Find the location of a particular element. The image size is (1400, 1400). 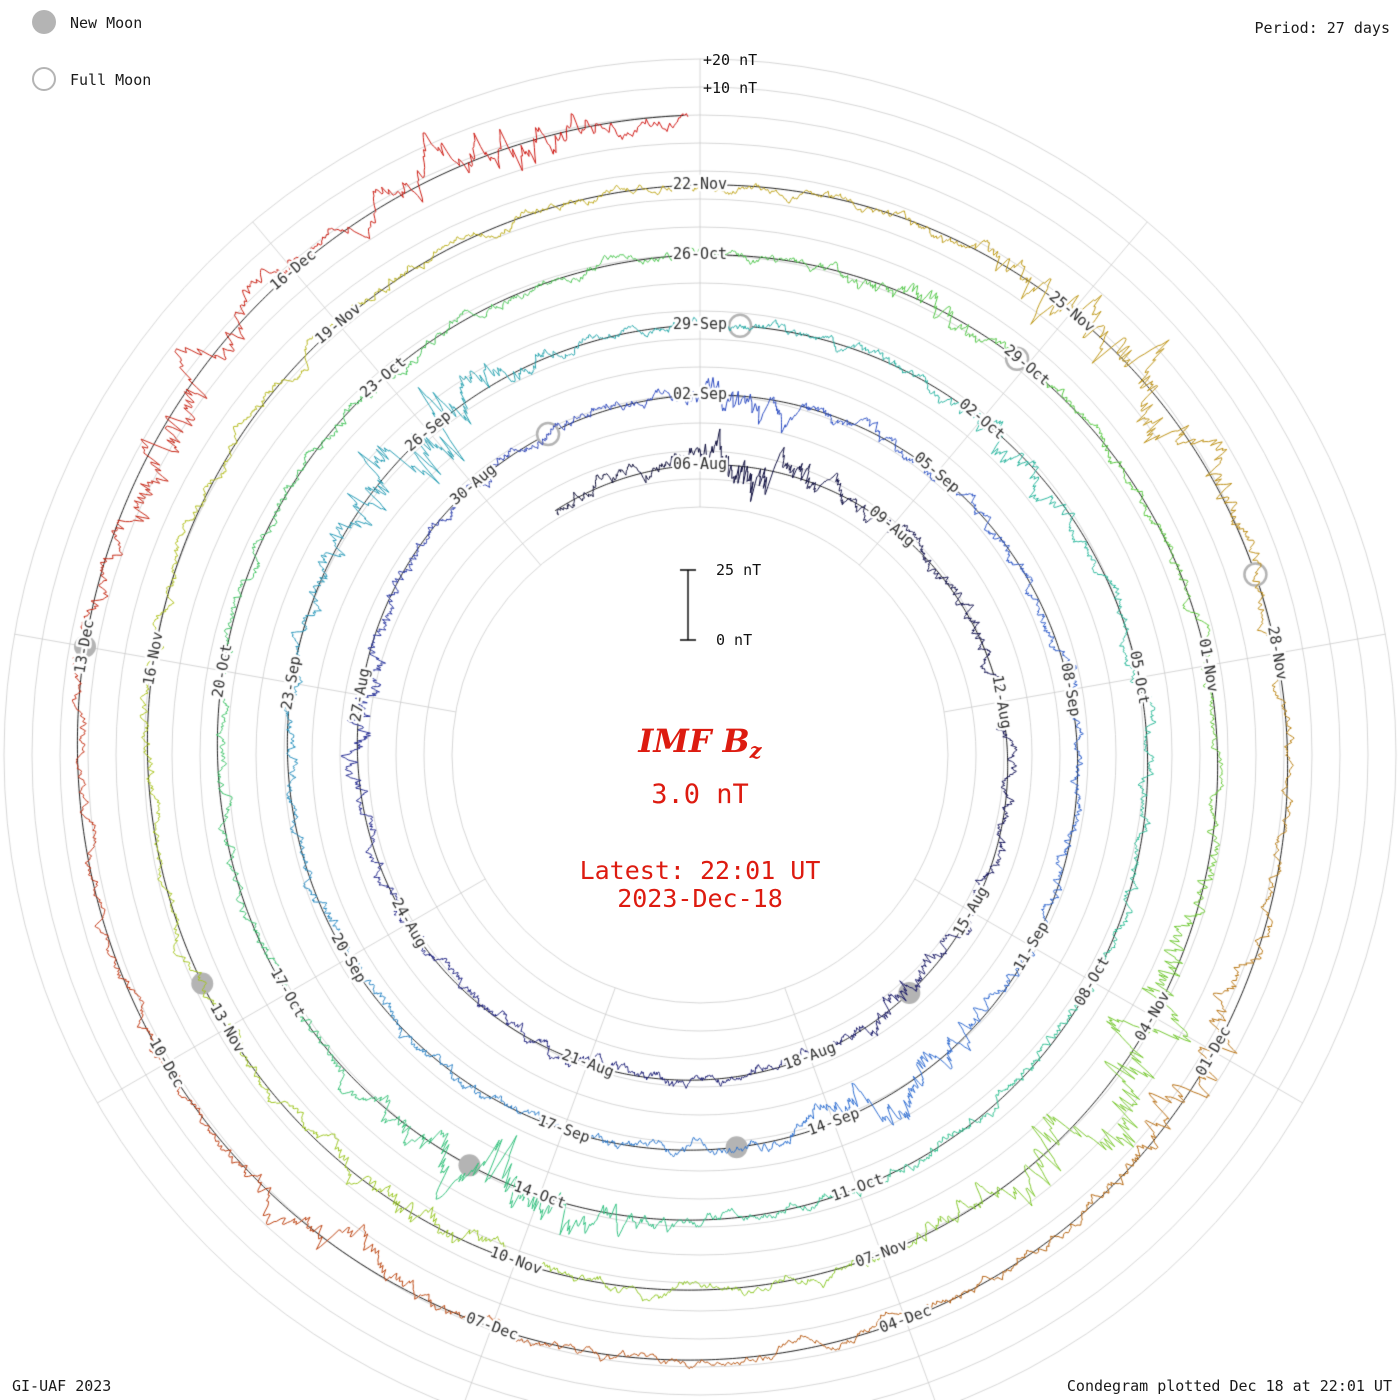

latest-date: 2023-Dec-18 is located at coordinates (700, 898).